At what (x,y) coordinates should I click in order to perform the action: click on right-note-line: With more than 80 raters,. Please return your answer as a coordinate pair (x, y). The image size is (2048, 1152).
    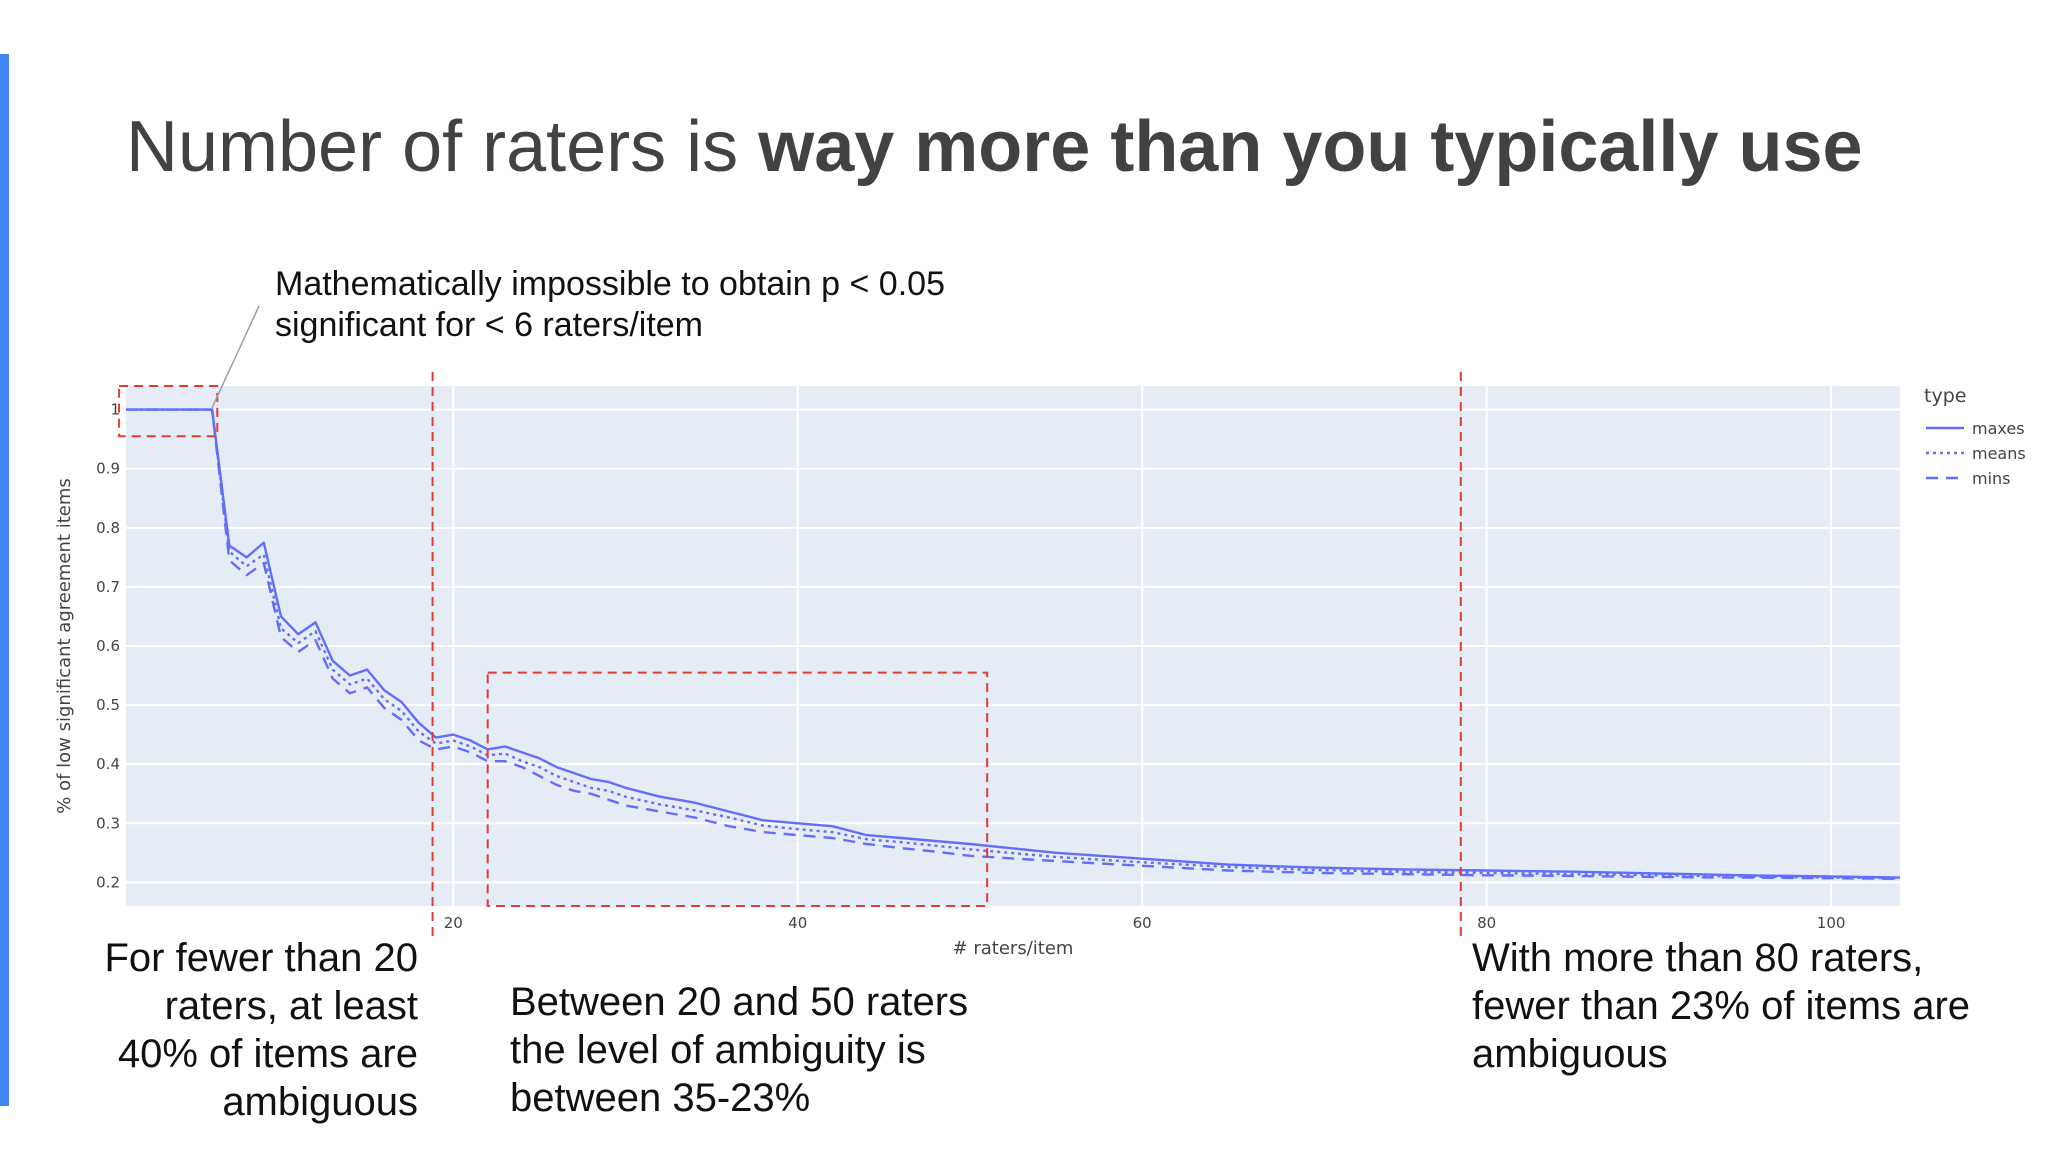
    Looking at the image, I should click on (1698, 958).